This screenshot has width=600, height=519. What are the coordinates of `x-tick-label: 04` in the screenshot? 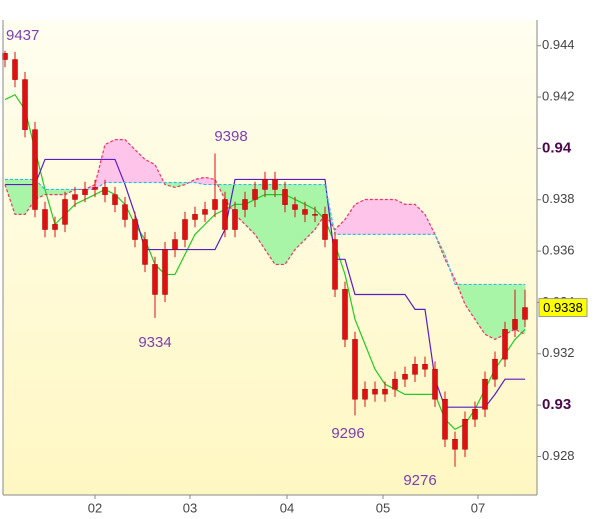 It's located at (287, 507).